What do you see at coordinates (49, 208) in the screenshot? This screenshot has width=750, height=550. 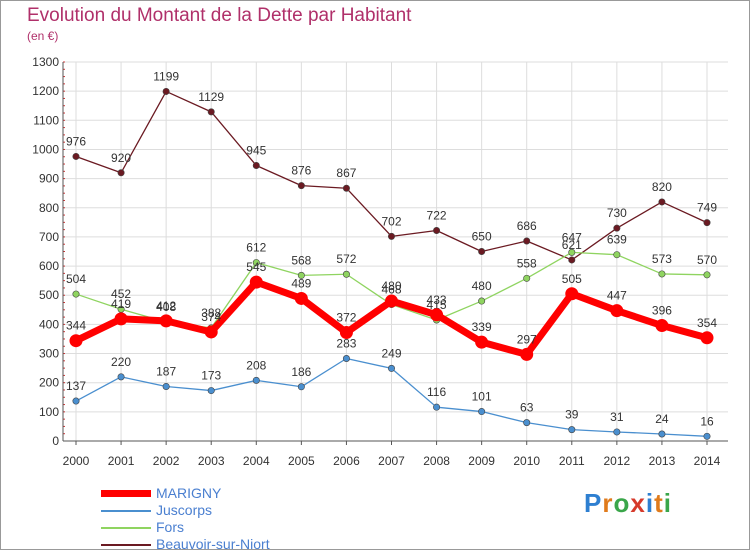 I see `y-tick-label: 800` at bounding box center [49, 208].